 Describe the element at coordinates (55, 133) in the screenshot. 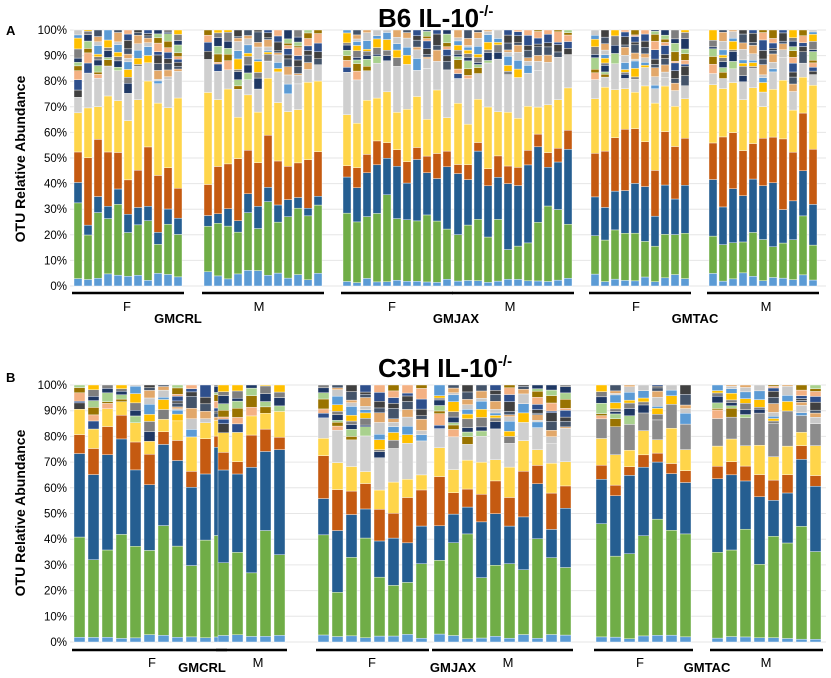

I see `y-tick-label: 60%` at that location.